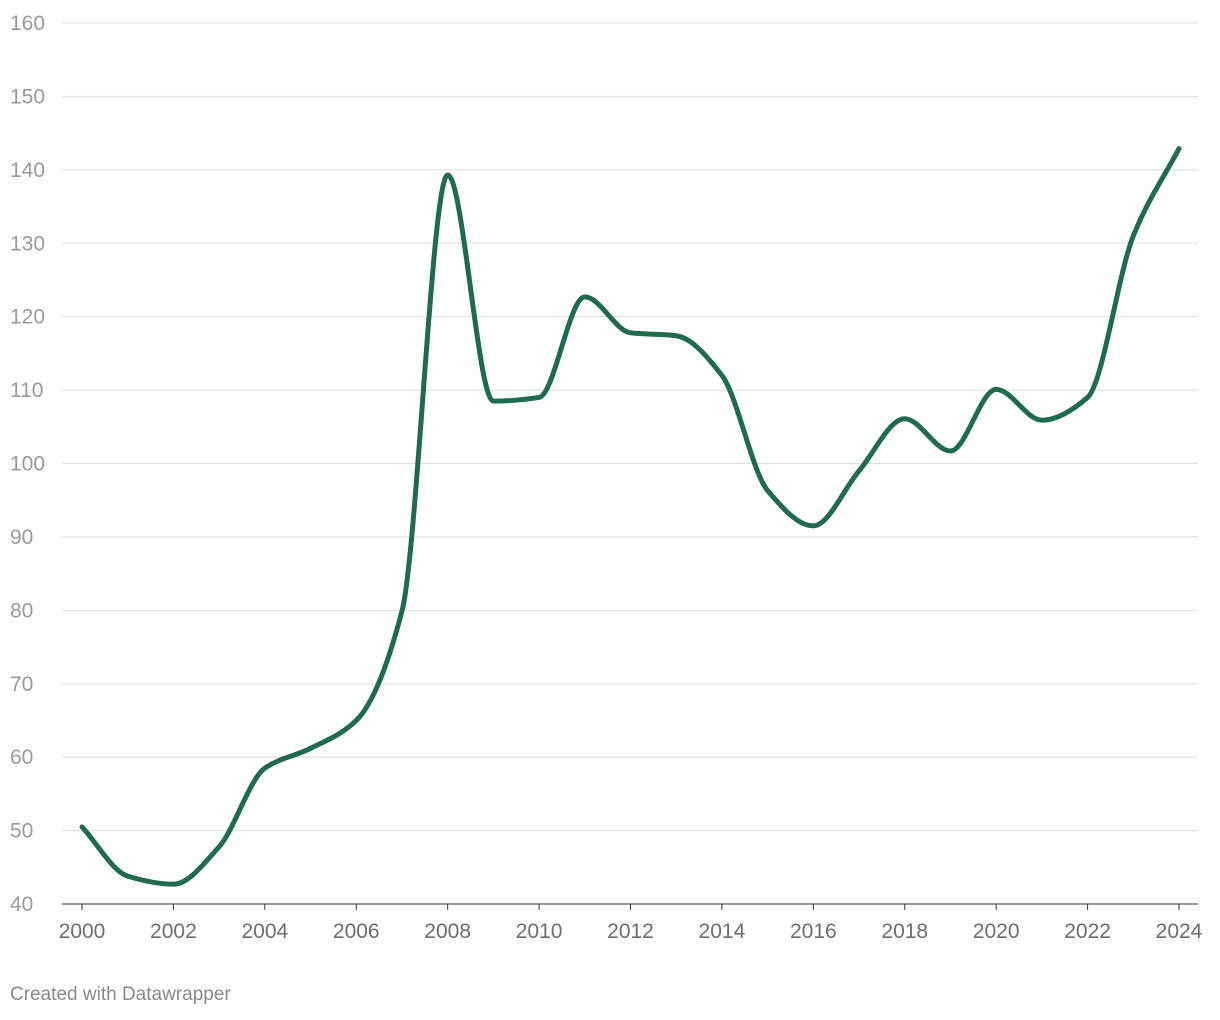 The height and width of the screenshot is (1020, 1220). Describe the element at coordinates (26, 390) in the screenshot. I see `y-tick-label-110: 110` at that location.